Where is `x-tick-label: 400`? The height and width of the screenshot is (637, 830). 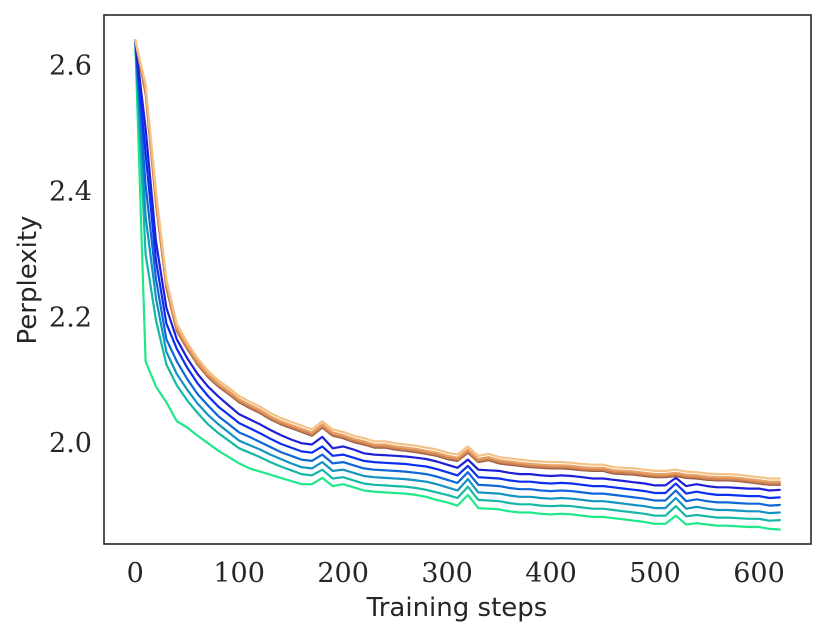
x-tick-label: 400 is located at coordinates (551, 573).